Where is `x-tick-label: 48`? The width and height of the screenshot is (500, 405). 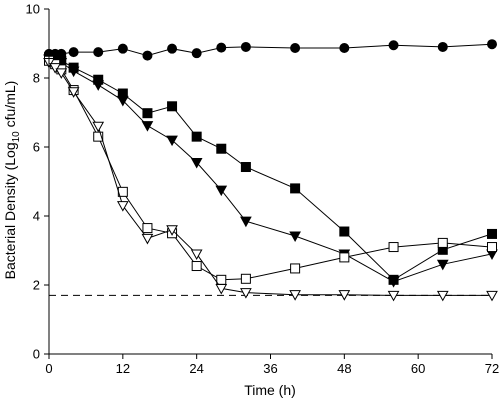 x-tick-label: 48 is located at coordinates (344, 368).